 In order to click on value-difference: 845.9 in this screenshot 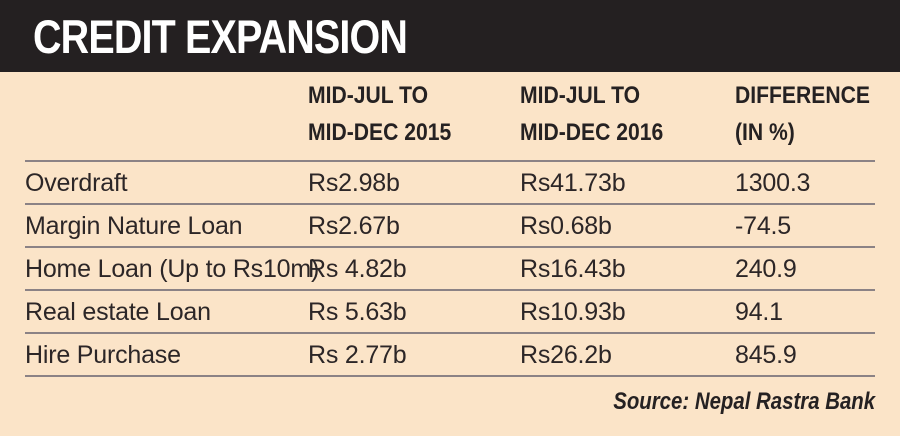, I will do `click(766, 355)`.